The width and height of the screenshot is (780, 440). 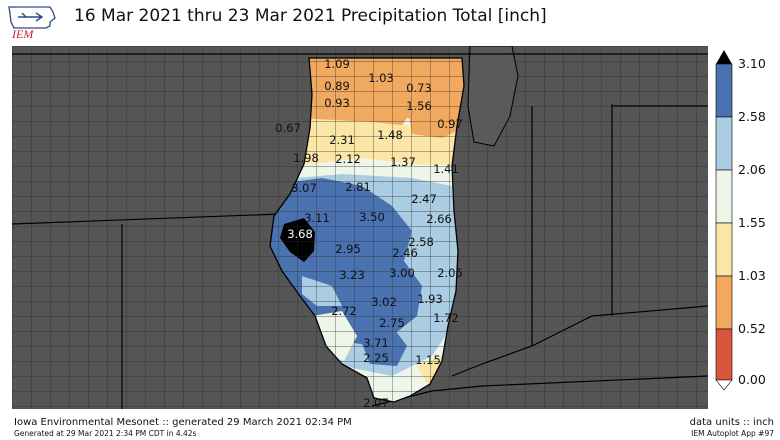 I want to click on value-label: 1.41, so click(x=446, y=169).